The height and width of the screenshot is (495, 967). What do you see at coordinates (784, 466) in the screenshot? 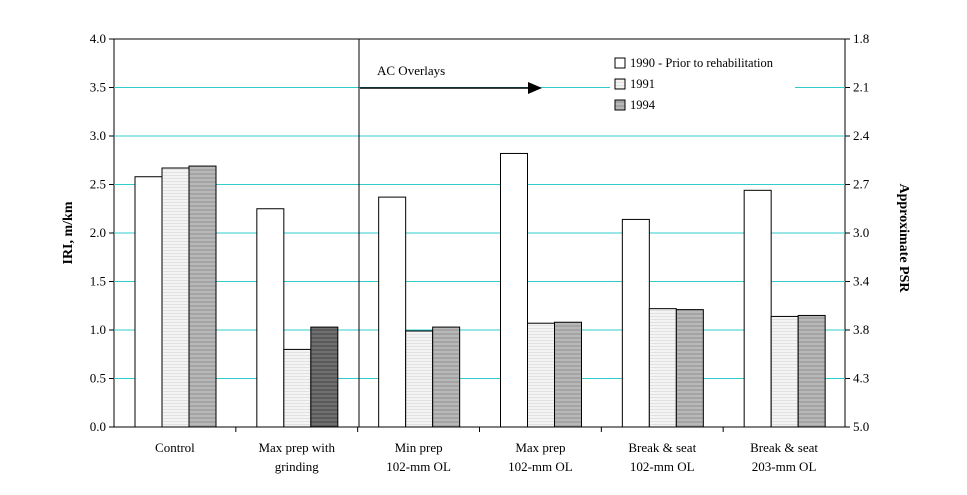
I see `x-category-label: 203-mm OL` at bounding box center [784, 466].